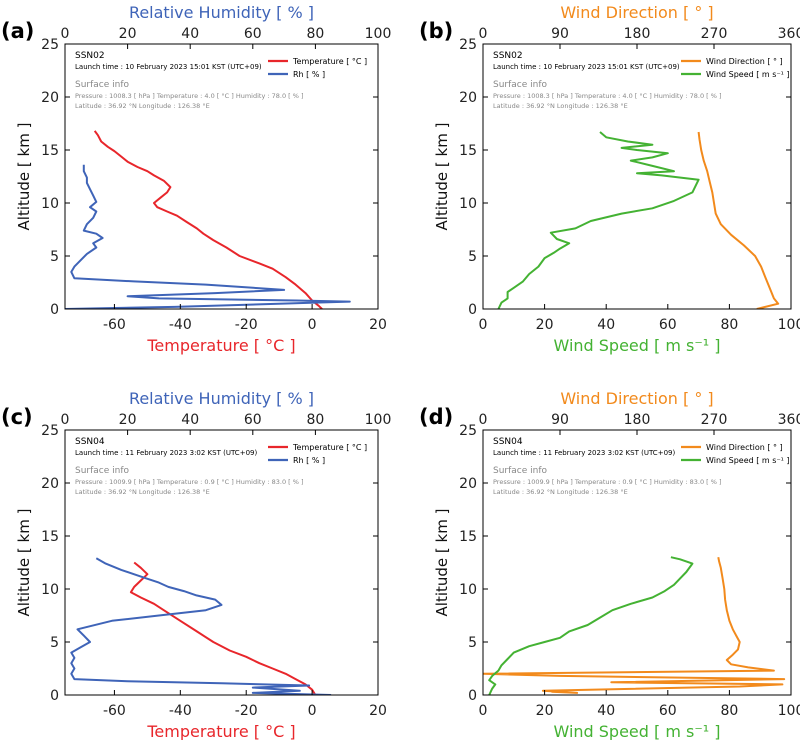  I want to click on panel-label: (a), so click(17, 31).